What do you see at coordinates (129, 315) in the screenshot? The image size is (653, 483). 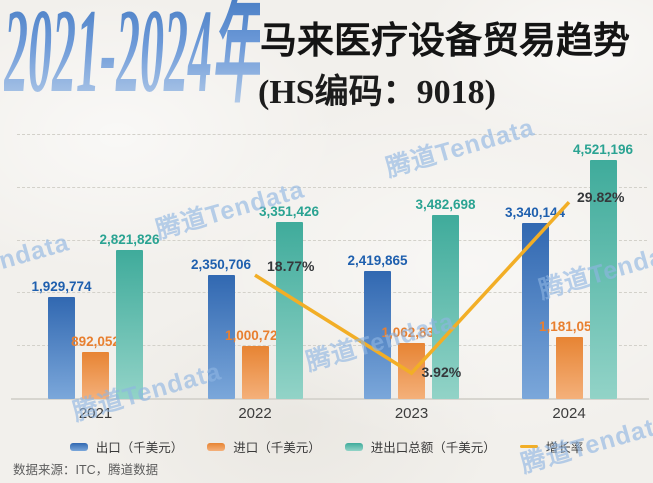 I see `bar-total-2021: 2,821,826` at bounding box center [129, 315].